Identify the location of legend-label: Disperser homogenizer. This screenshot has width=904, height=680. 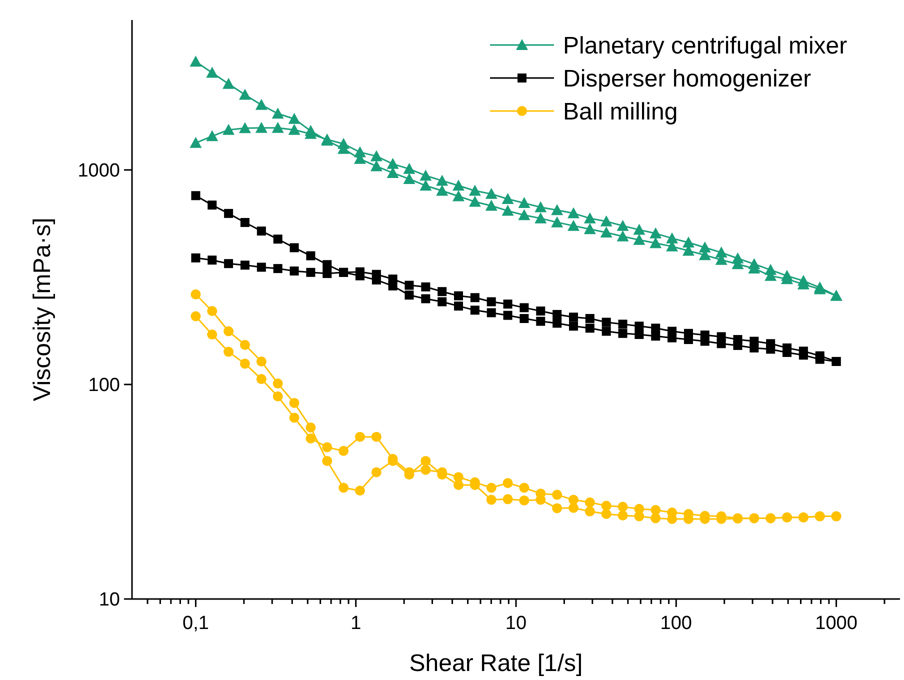
(687, 78).